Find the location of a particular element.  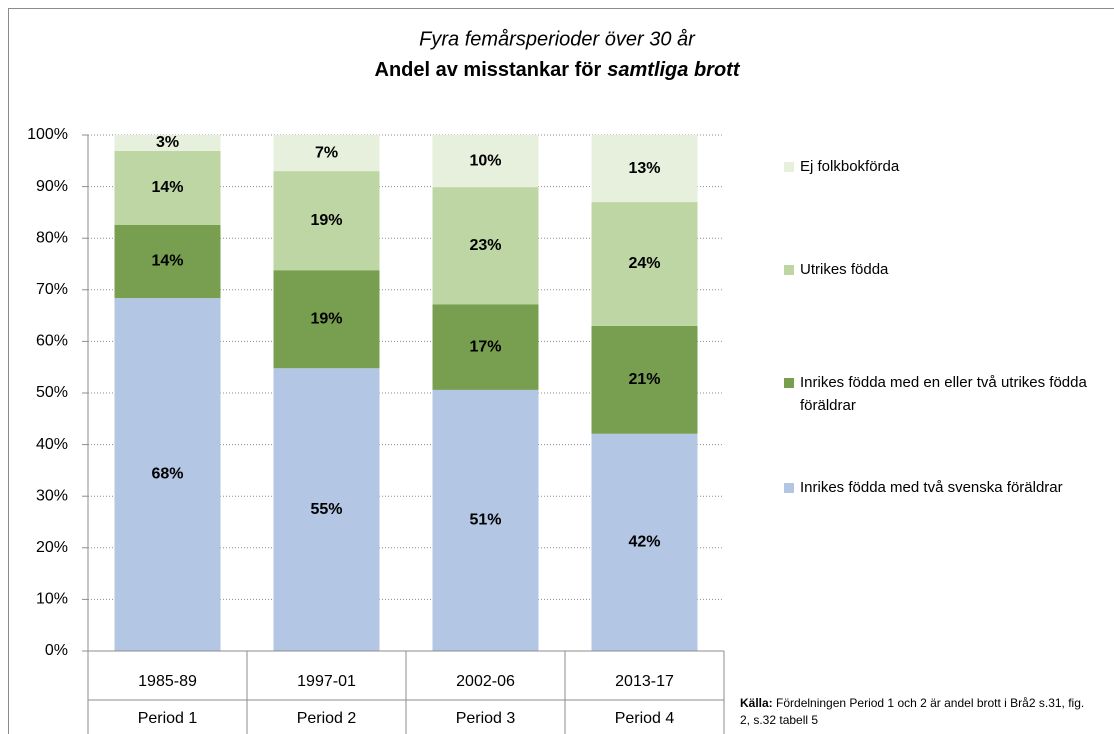

chart-subtitle: Fyra femårsperioder över 30 år is located at coordinates (557, 39).